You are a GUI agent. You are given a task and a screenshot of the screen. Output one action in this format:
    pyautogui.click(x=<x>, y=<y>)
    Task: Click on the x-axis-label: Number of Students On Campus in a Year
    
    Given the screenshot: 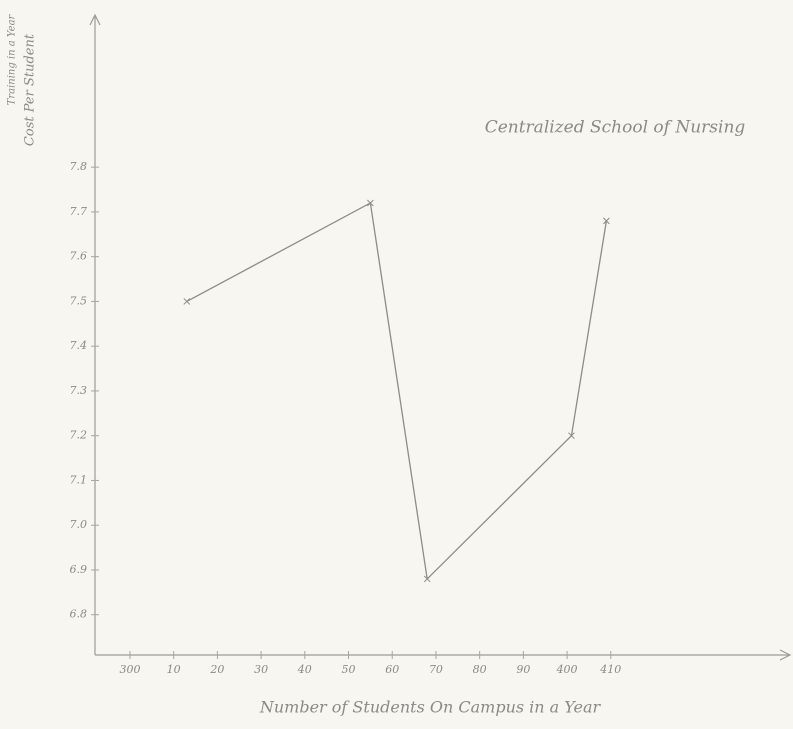 What is the action you would take?
    pyautogui.click(x=430, y=707)
    